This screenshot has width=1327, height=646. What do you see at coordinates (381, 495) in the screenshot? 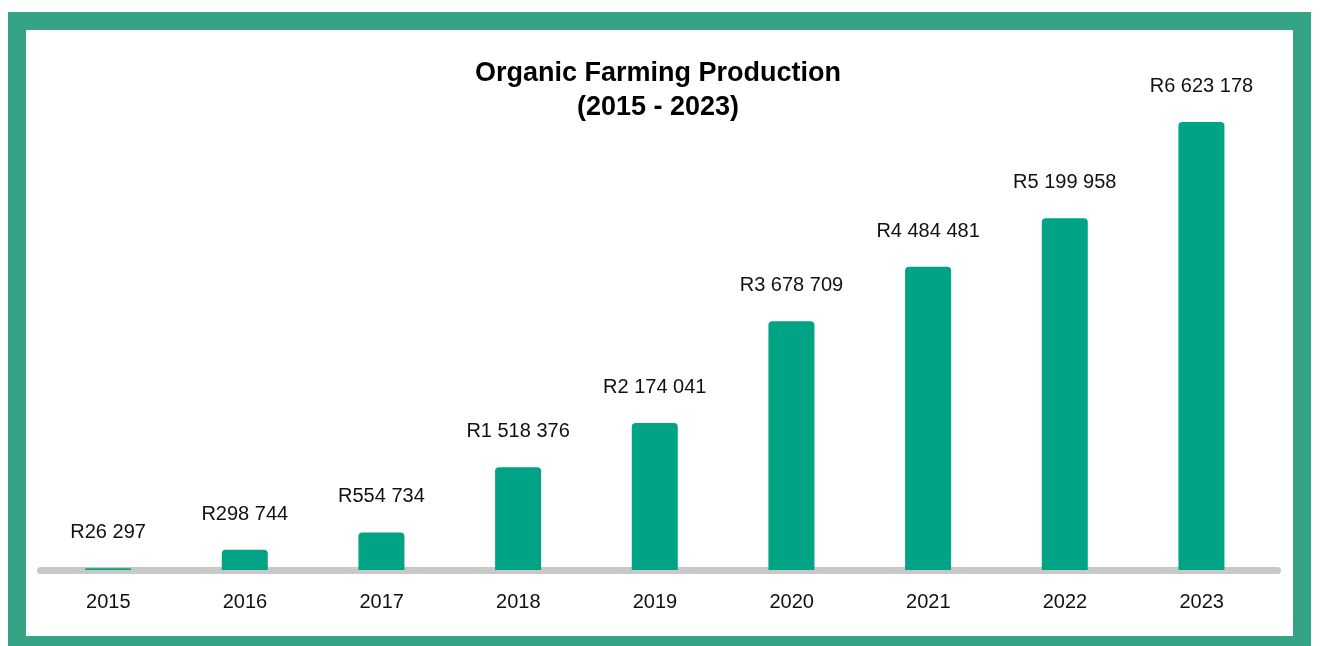
I see `data-label: R554 734` at bounding box center [381, 495].